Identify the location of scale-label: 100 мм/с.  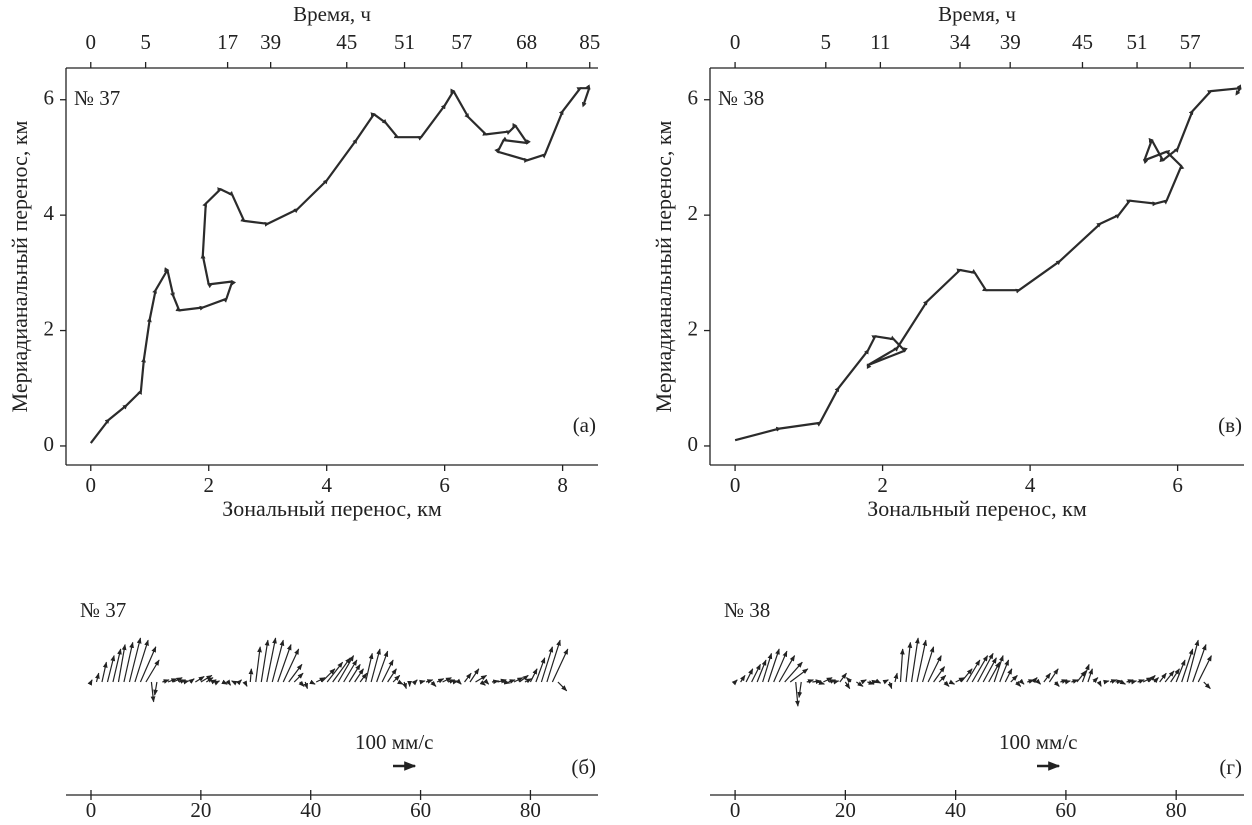
(1038, 742).